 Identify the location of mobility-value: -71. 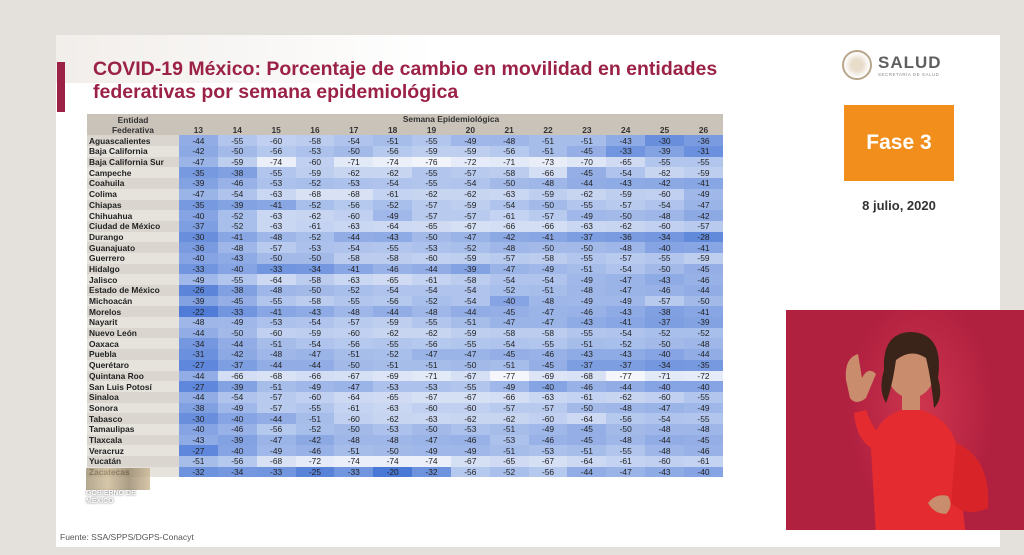
(354, 162).